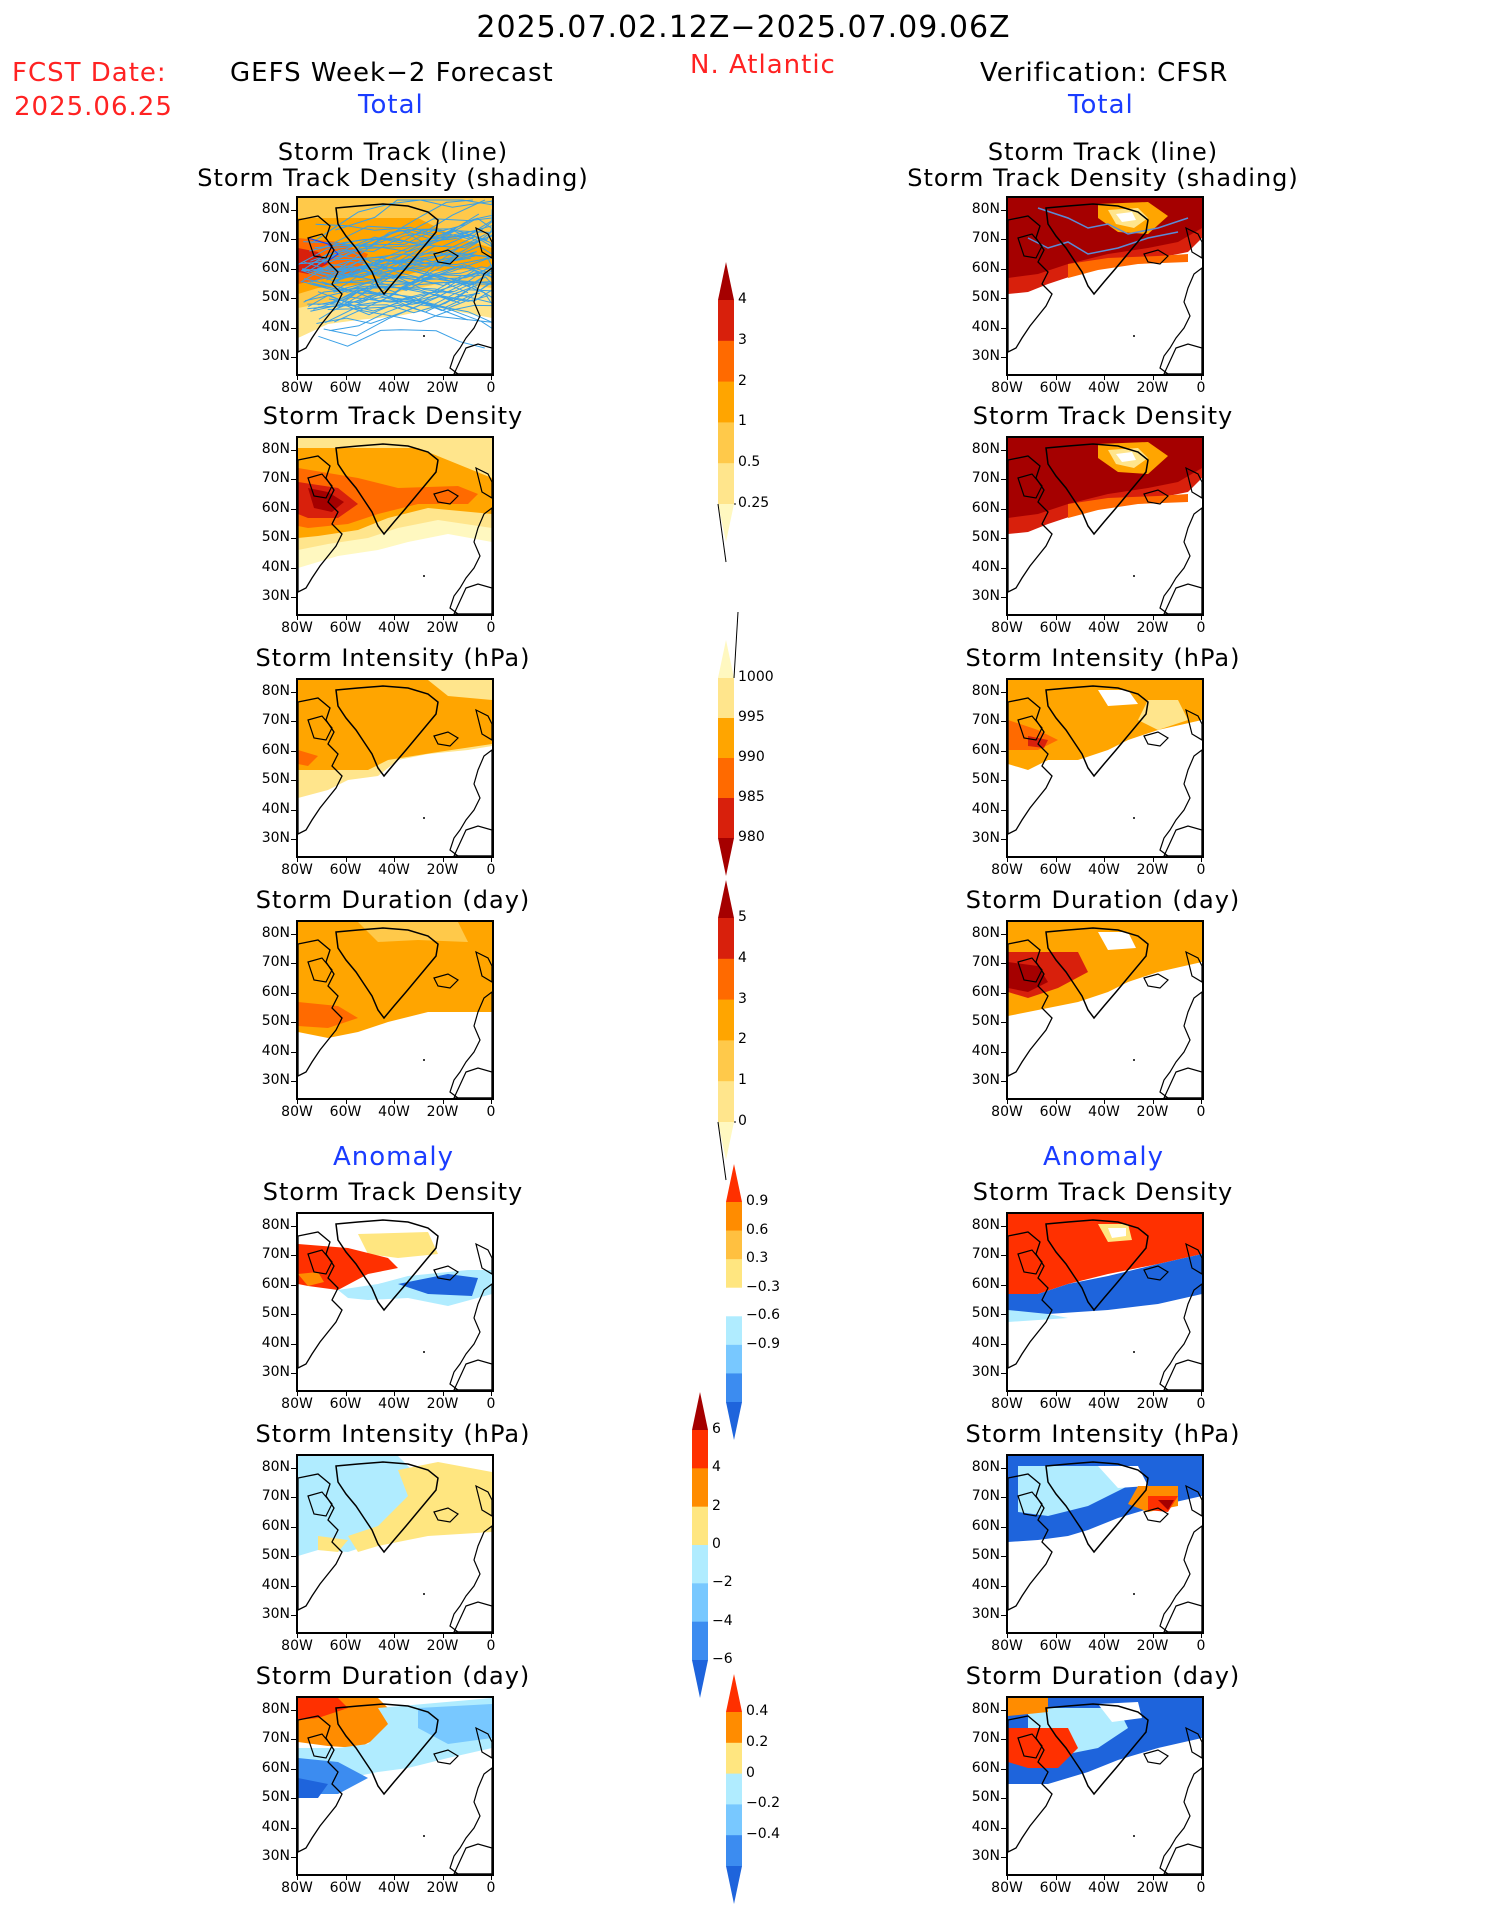 The image size is (1487, 1925). Describe the element at coordinates (742, 998) in the screenshot. I see `colorbar-tick-label: 3` at that location.